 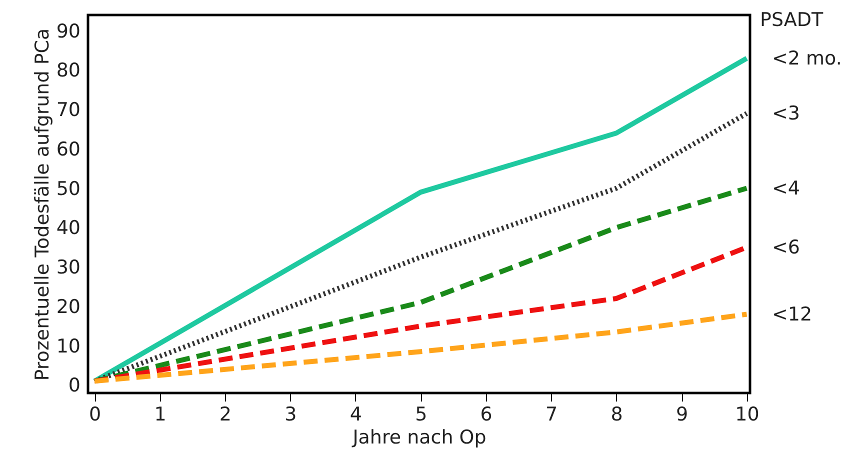 I want to click on y-tick-label: 20, so click(x=68, y=307).